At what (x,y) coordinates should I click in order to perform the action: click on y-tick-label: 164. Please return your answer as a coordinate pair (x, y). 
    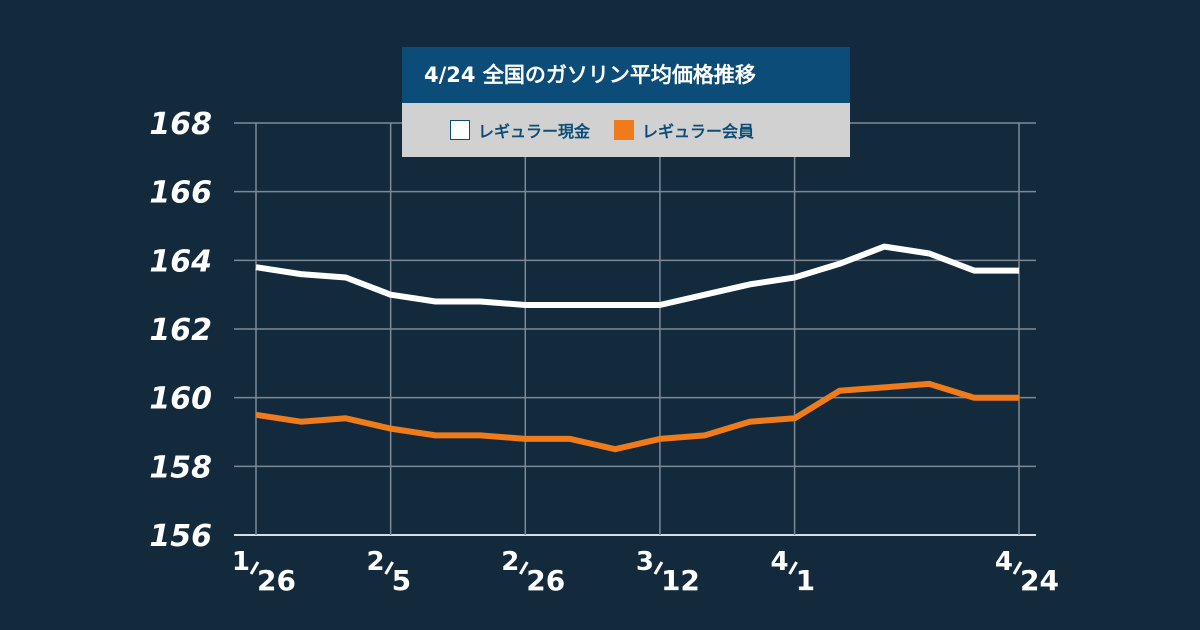
    Looking at the image, I should click on (180, 261).